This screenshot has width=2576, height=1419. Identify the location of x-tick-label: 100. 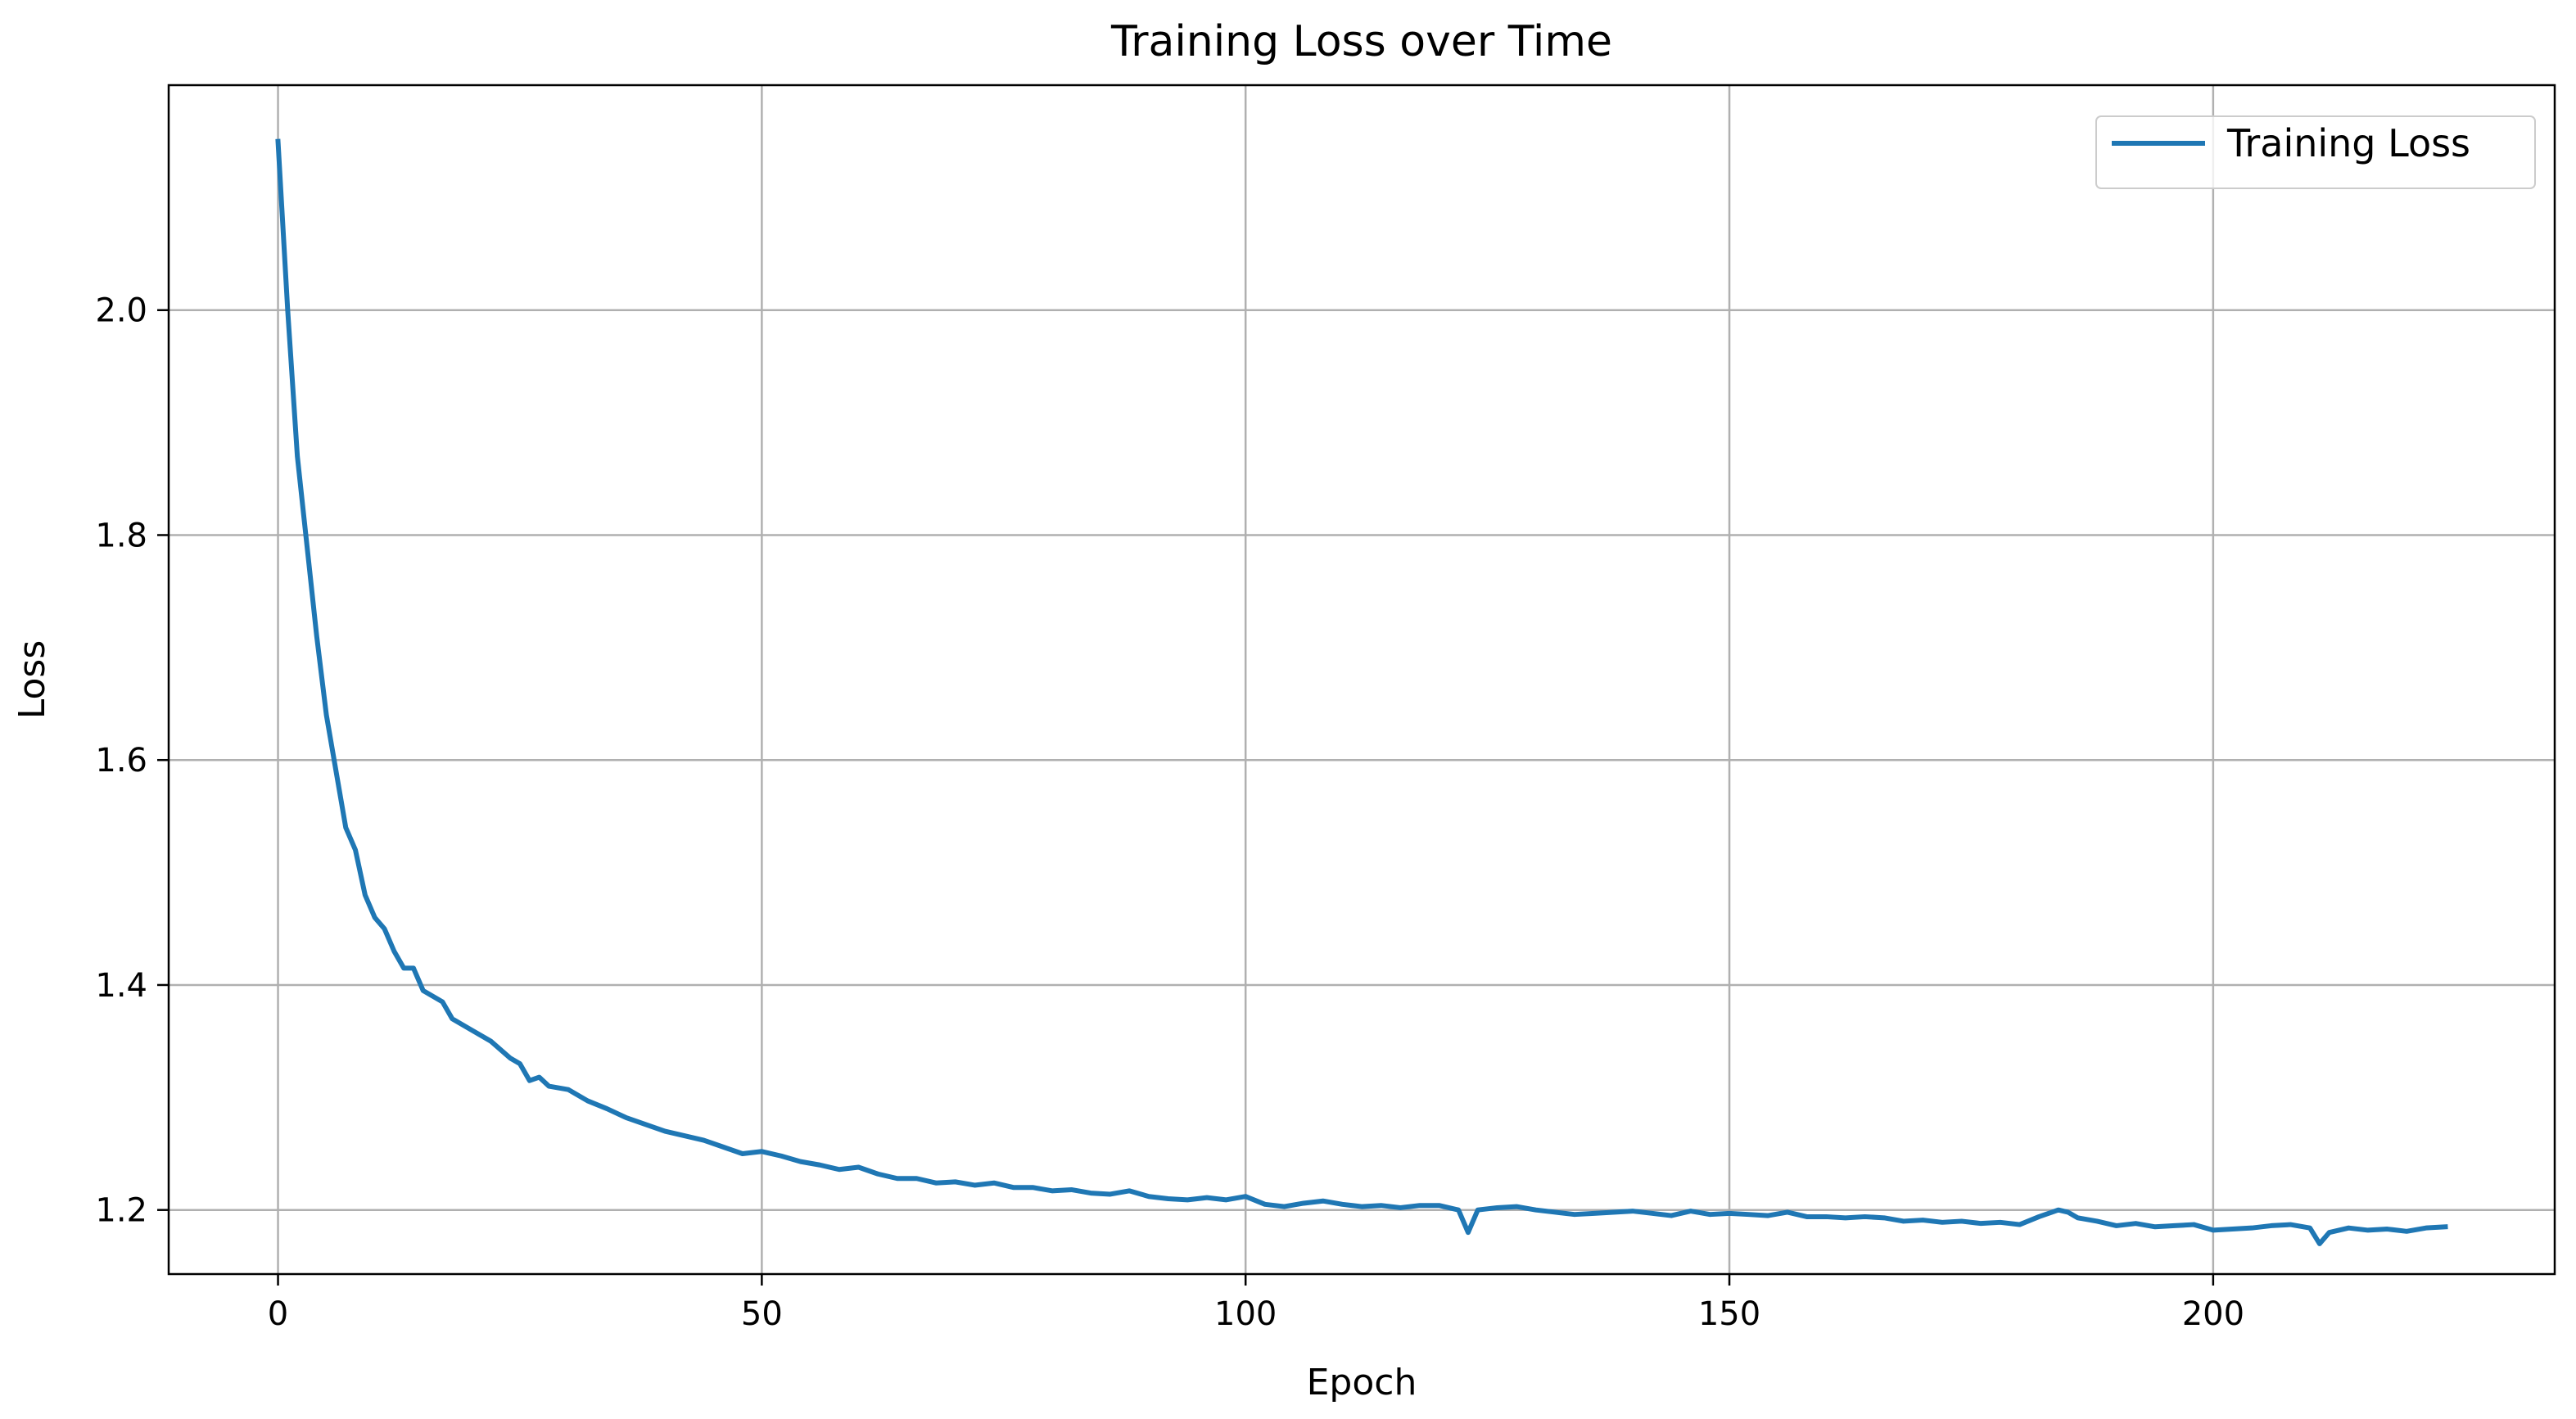
(1245, 1314).